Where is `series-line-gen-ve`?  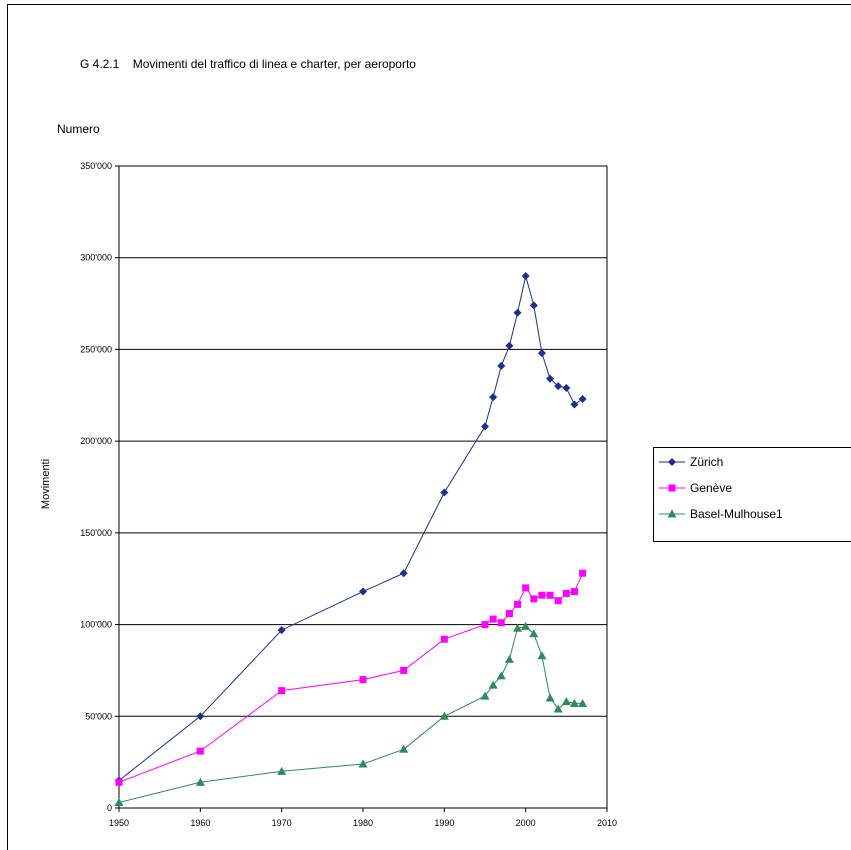
series-line-gen-ve is located at coordinates (351, 677).